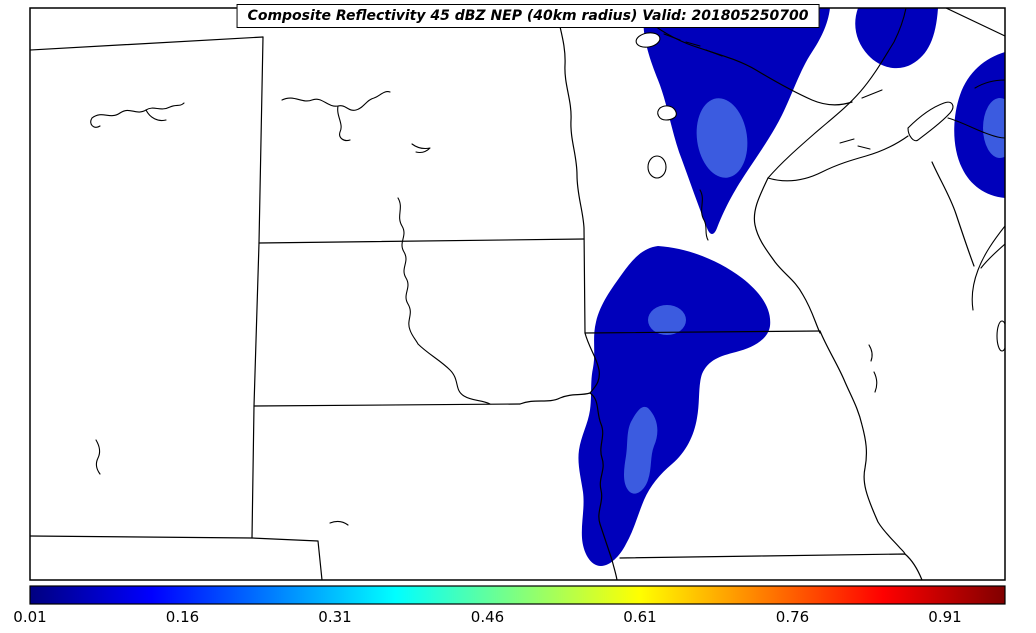 The width and height of the screenshot is (1036, 633). I want to click on colorbar-tick-label: 0.91, so click(944, 617).